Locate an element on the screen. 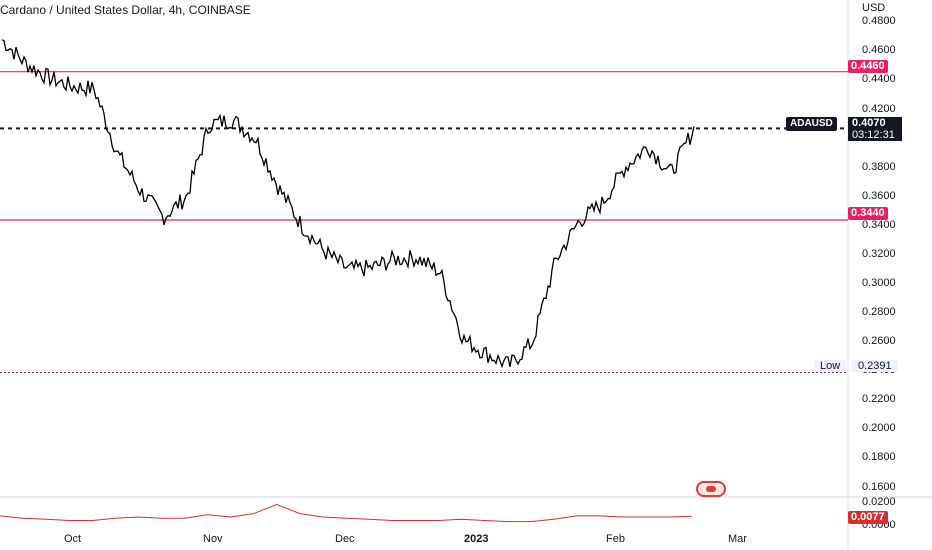  price-tick-label: 0.3800 is located at coordinates (879, 166).